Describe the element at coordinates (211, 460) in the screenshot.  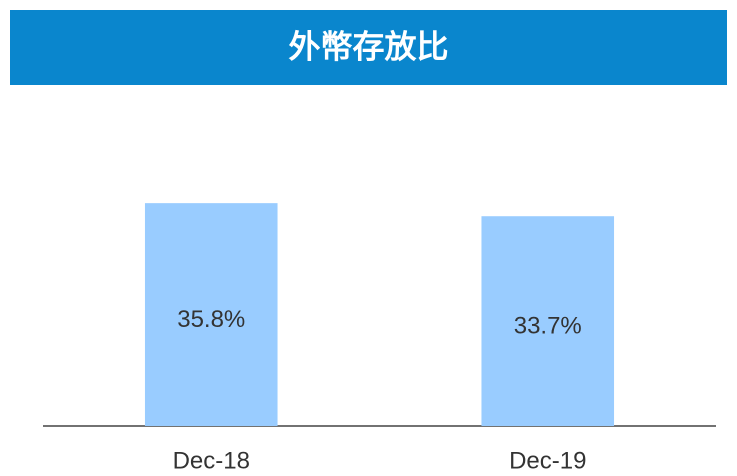
I see `x-tick-label: Dec-18` at that location.